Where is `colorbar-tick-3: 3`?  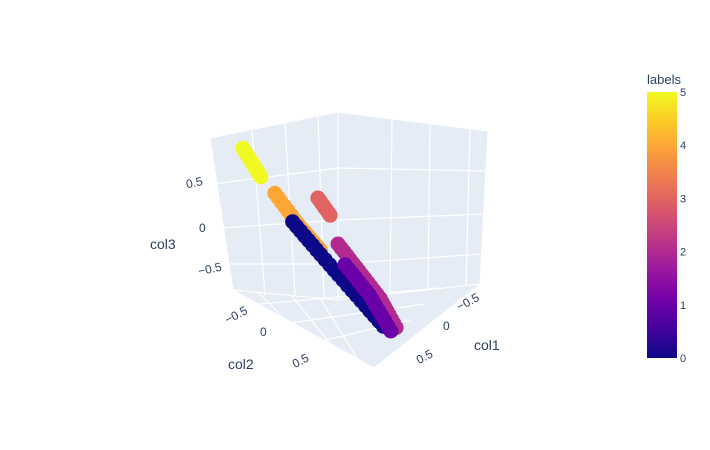
colorbar-tick-3: 3 is located at coordinates (683, 199).